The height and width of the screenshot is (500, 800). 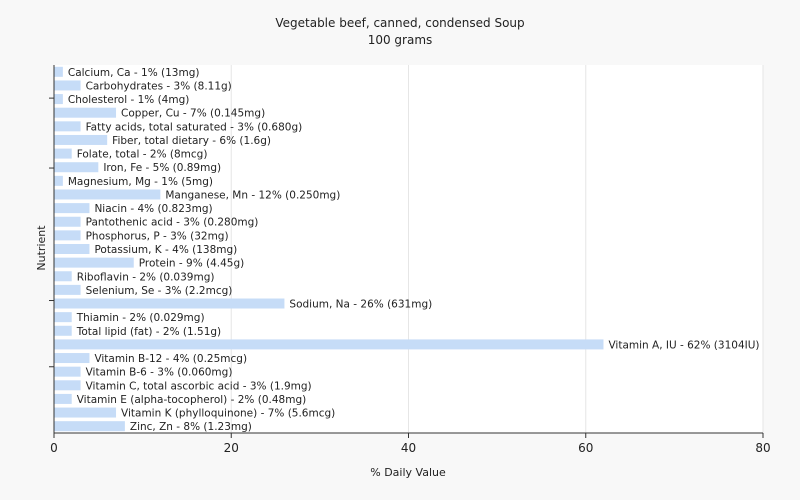 I want to click on bar-label: Riboflavin - 2% (0.039mg), so click(x=146, y=277).